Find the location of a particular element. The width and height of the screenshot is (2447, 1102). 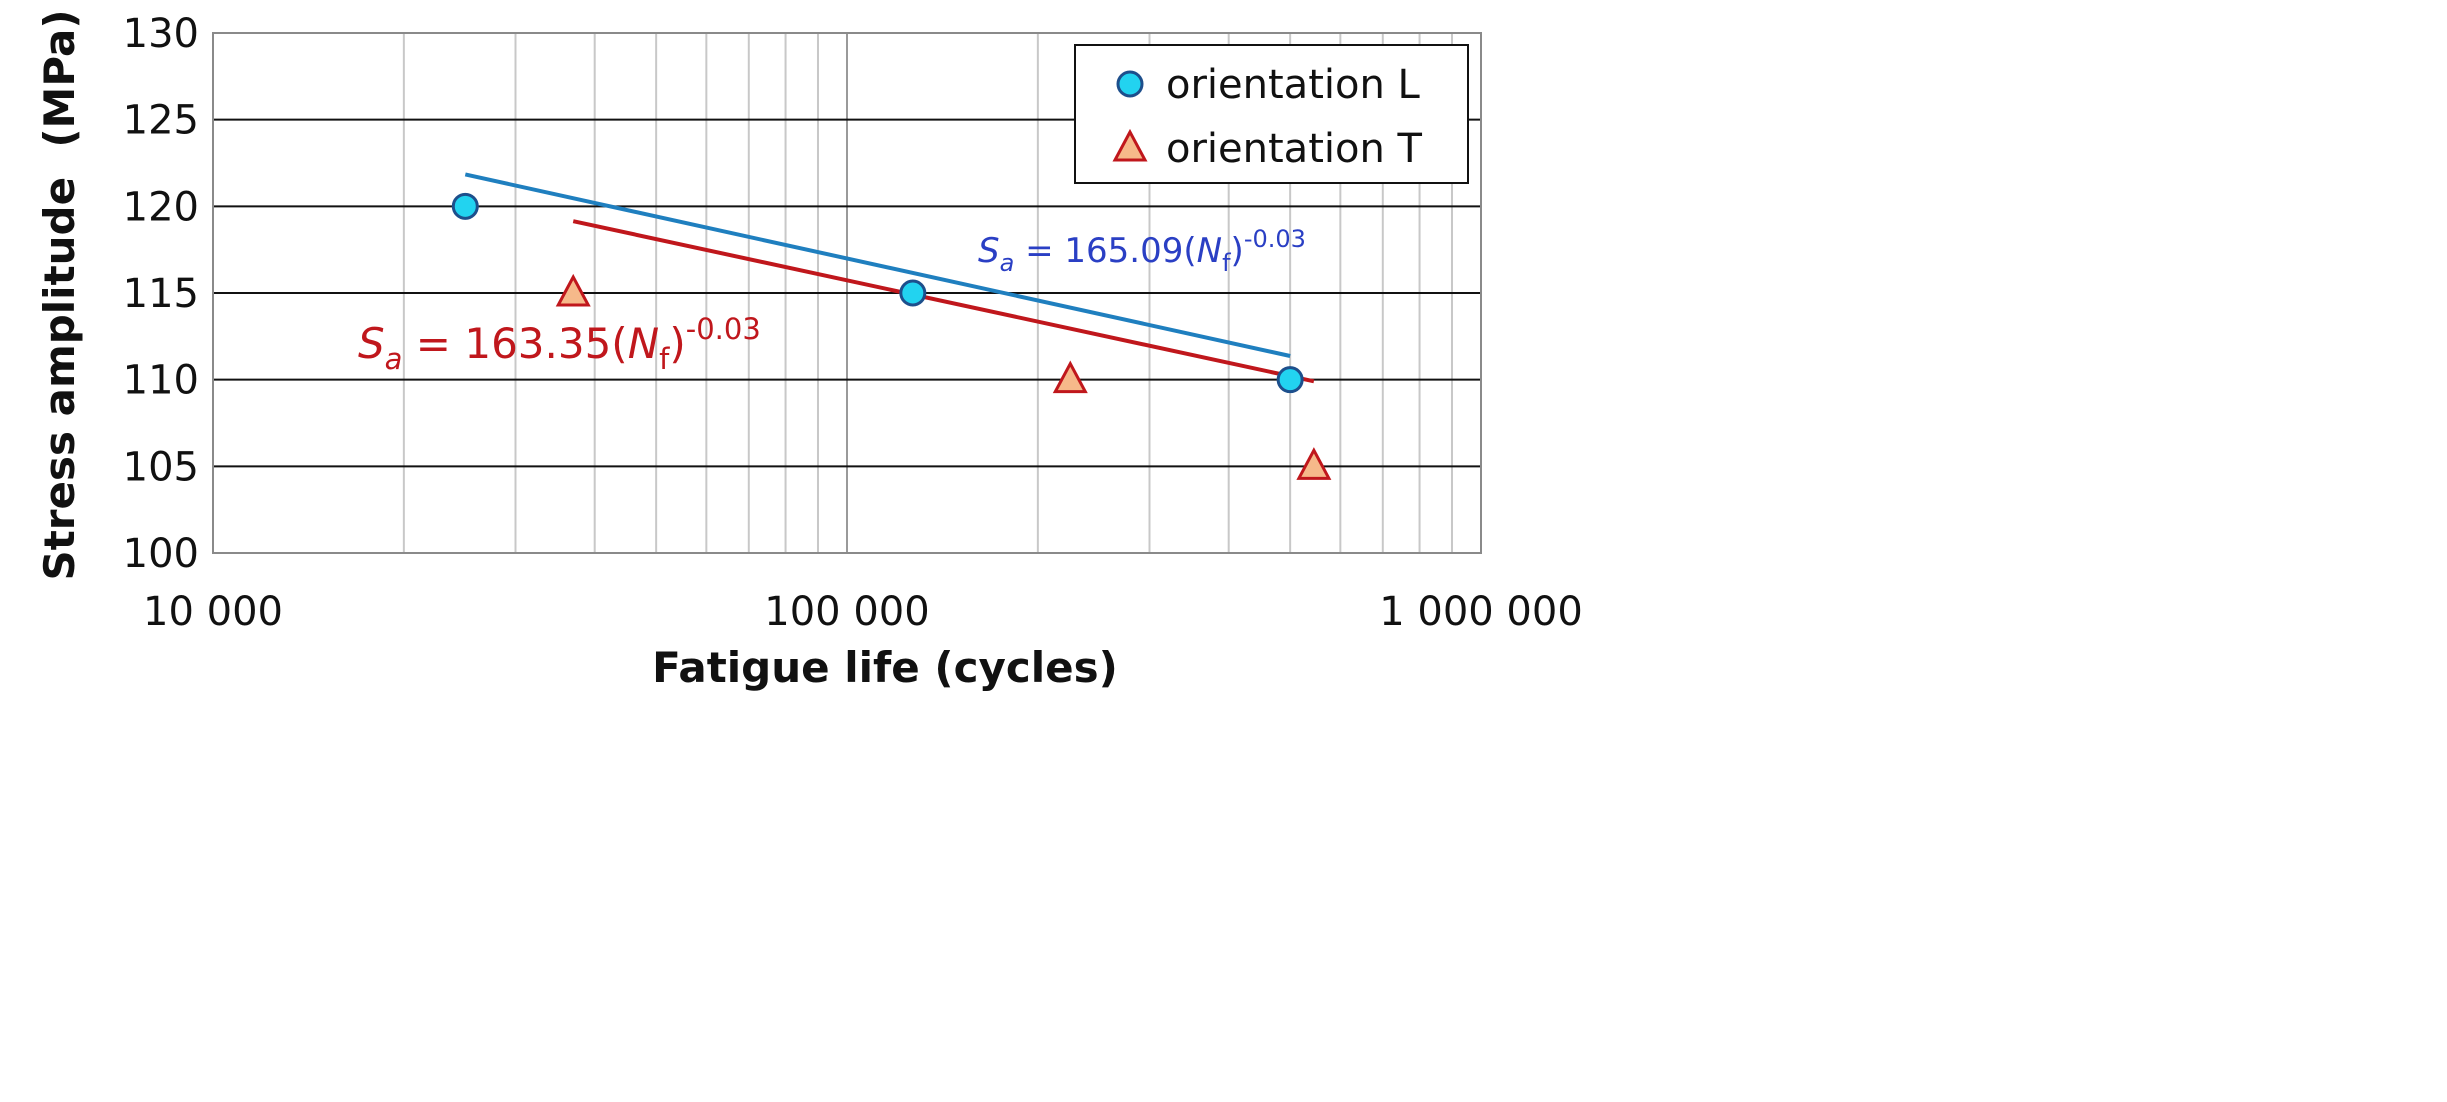

fit-equation: Sa = 165.09(Nf)-0.03 is located at coordinates (1142, 251).